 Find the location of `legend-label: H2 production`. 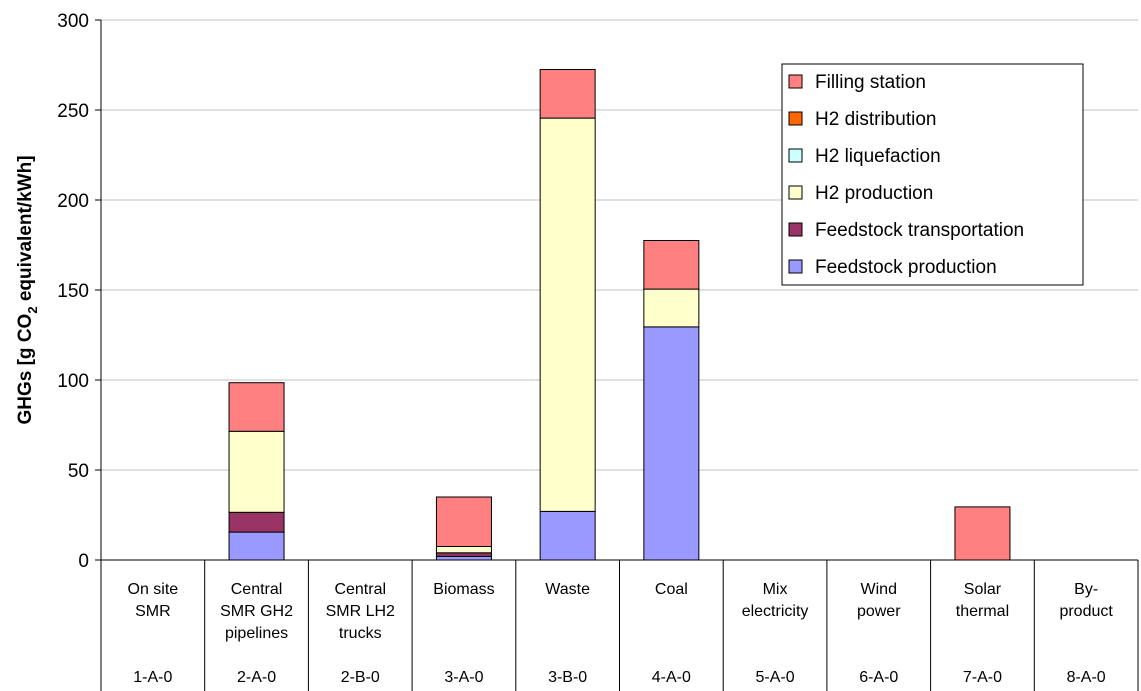

legend-label: H2 production is located at coordinates (874, 193).